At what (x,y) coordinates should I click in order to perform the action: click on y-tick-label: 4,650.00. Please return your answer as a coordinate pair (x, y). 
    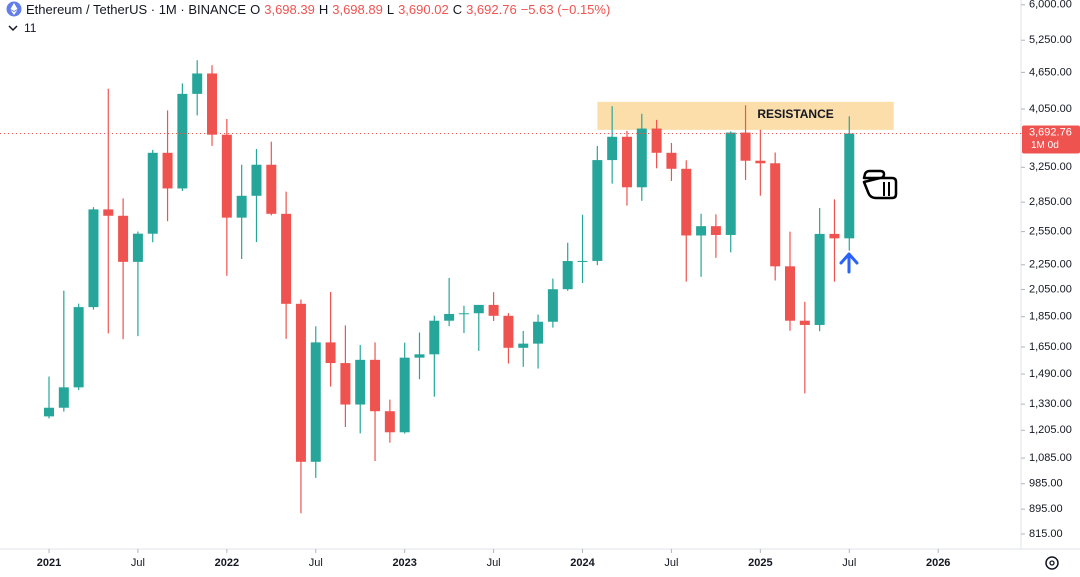
    Looking at the image, I should click on (1050, 72).